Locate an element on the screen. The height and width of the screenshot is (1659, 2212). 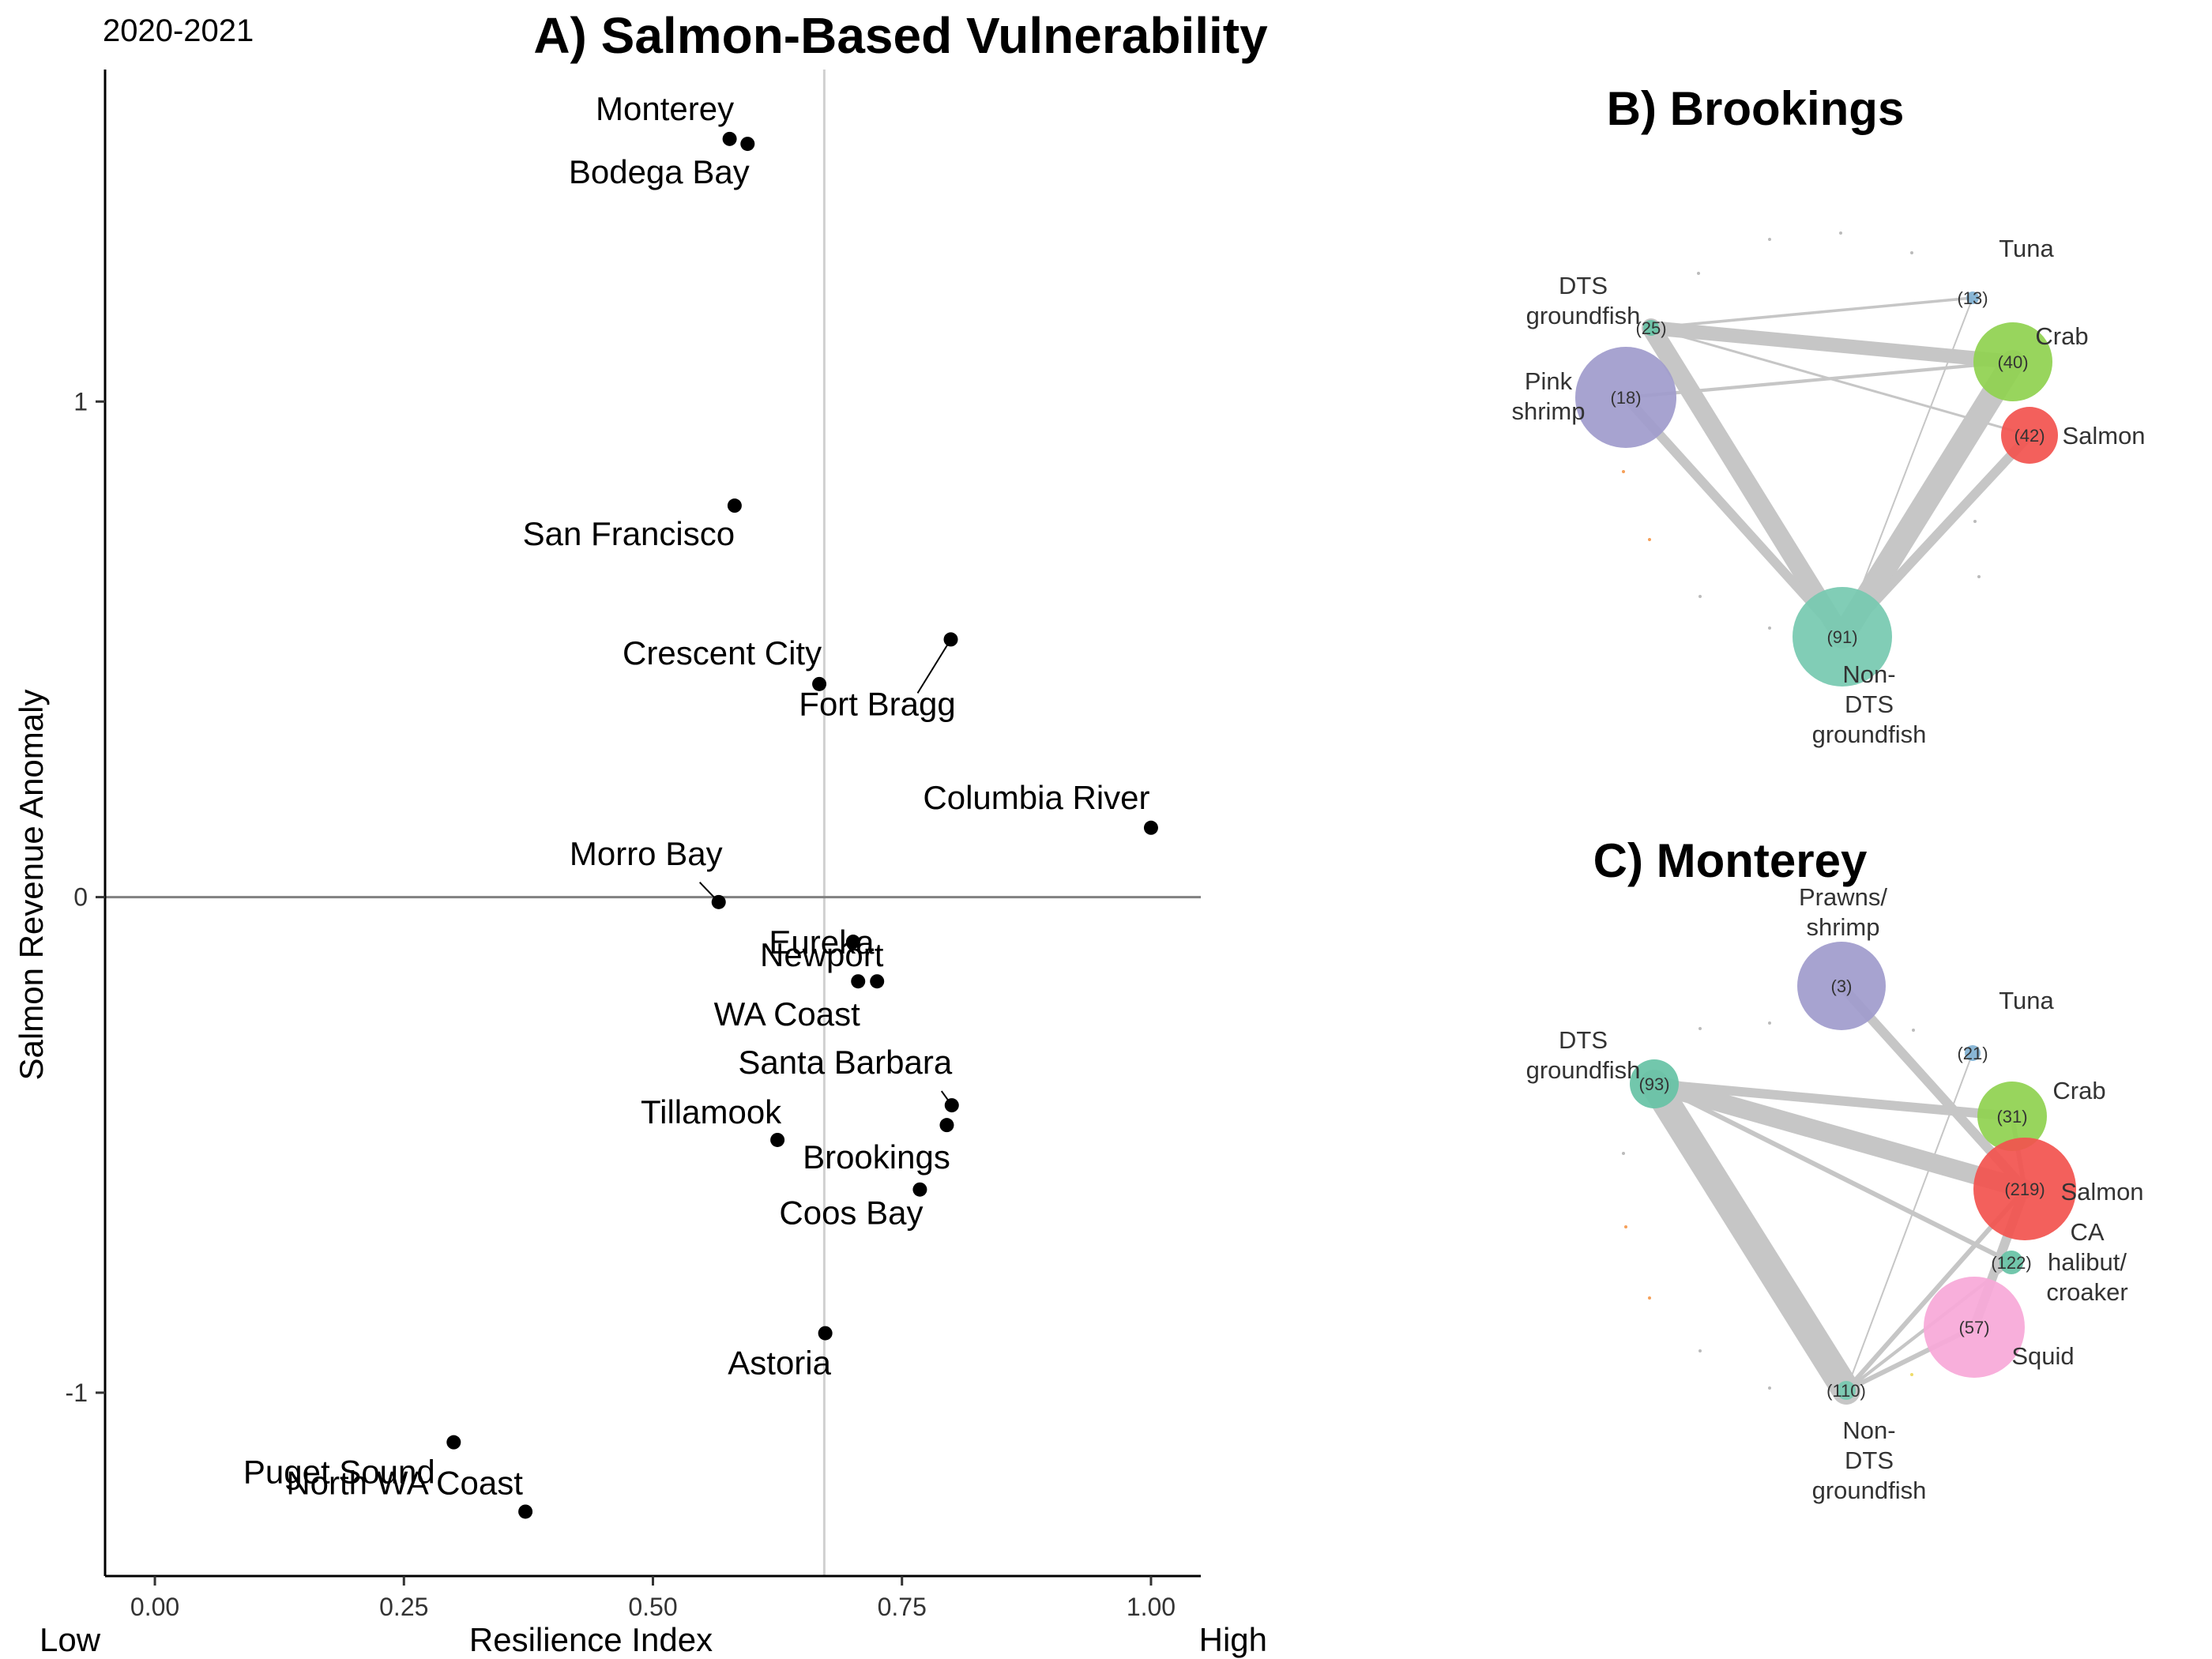
point-label: Fort Bragg is located at coordinates (877, 704).